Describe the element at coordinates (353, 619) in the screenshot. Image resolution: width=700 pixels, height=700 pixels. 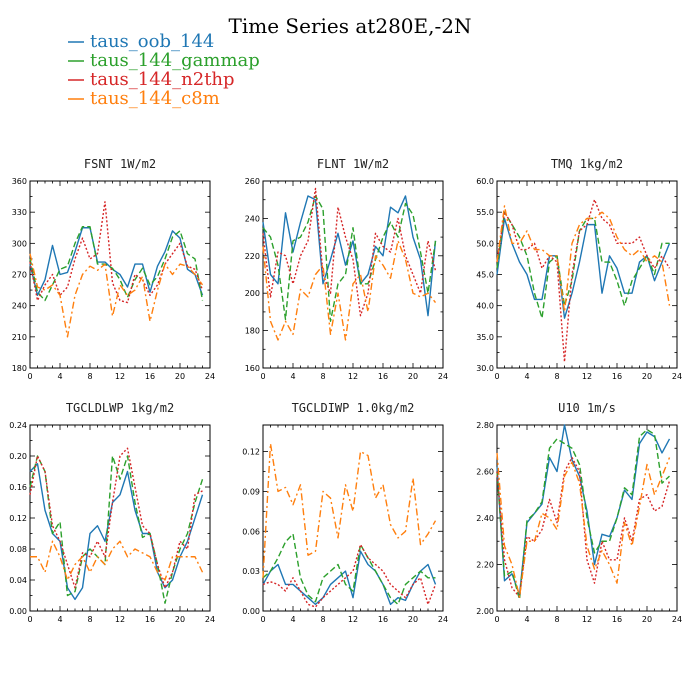
I see `x-tick-label-4-3: 12` at that location.